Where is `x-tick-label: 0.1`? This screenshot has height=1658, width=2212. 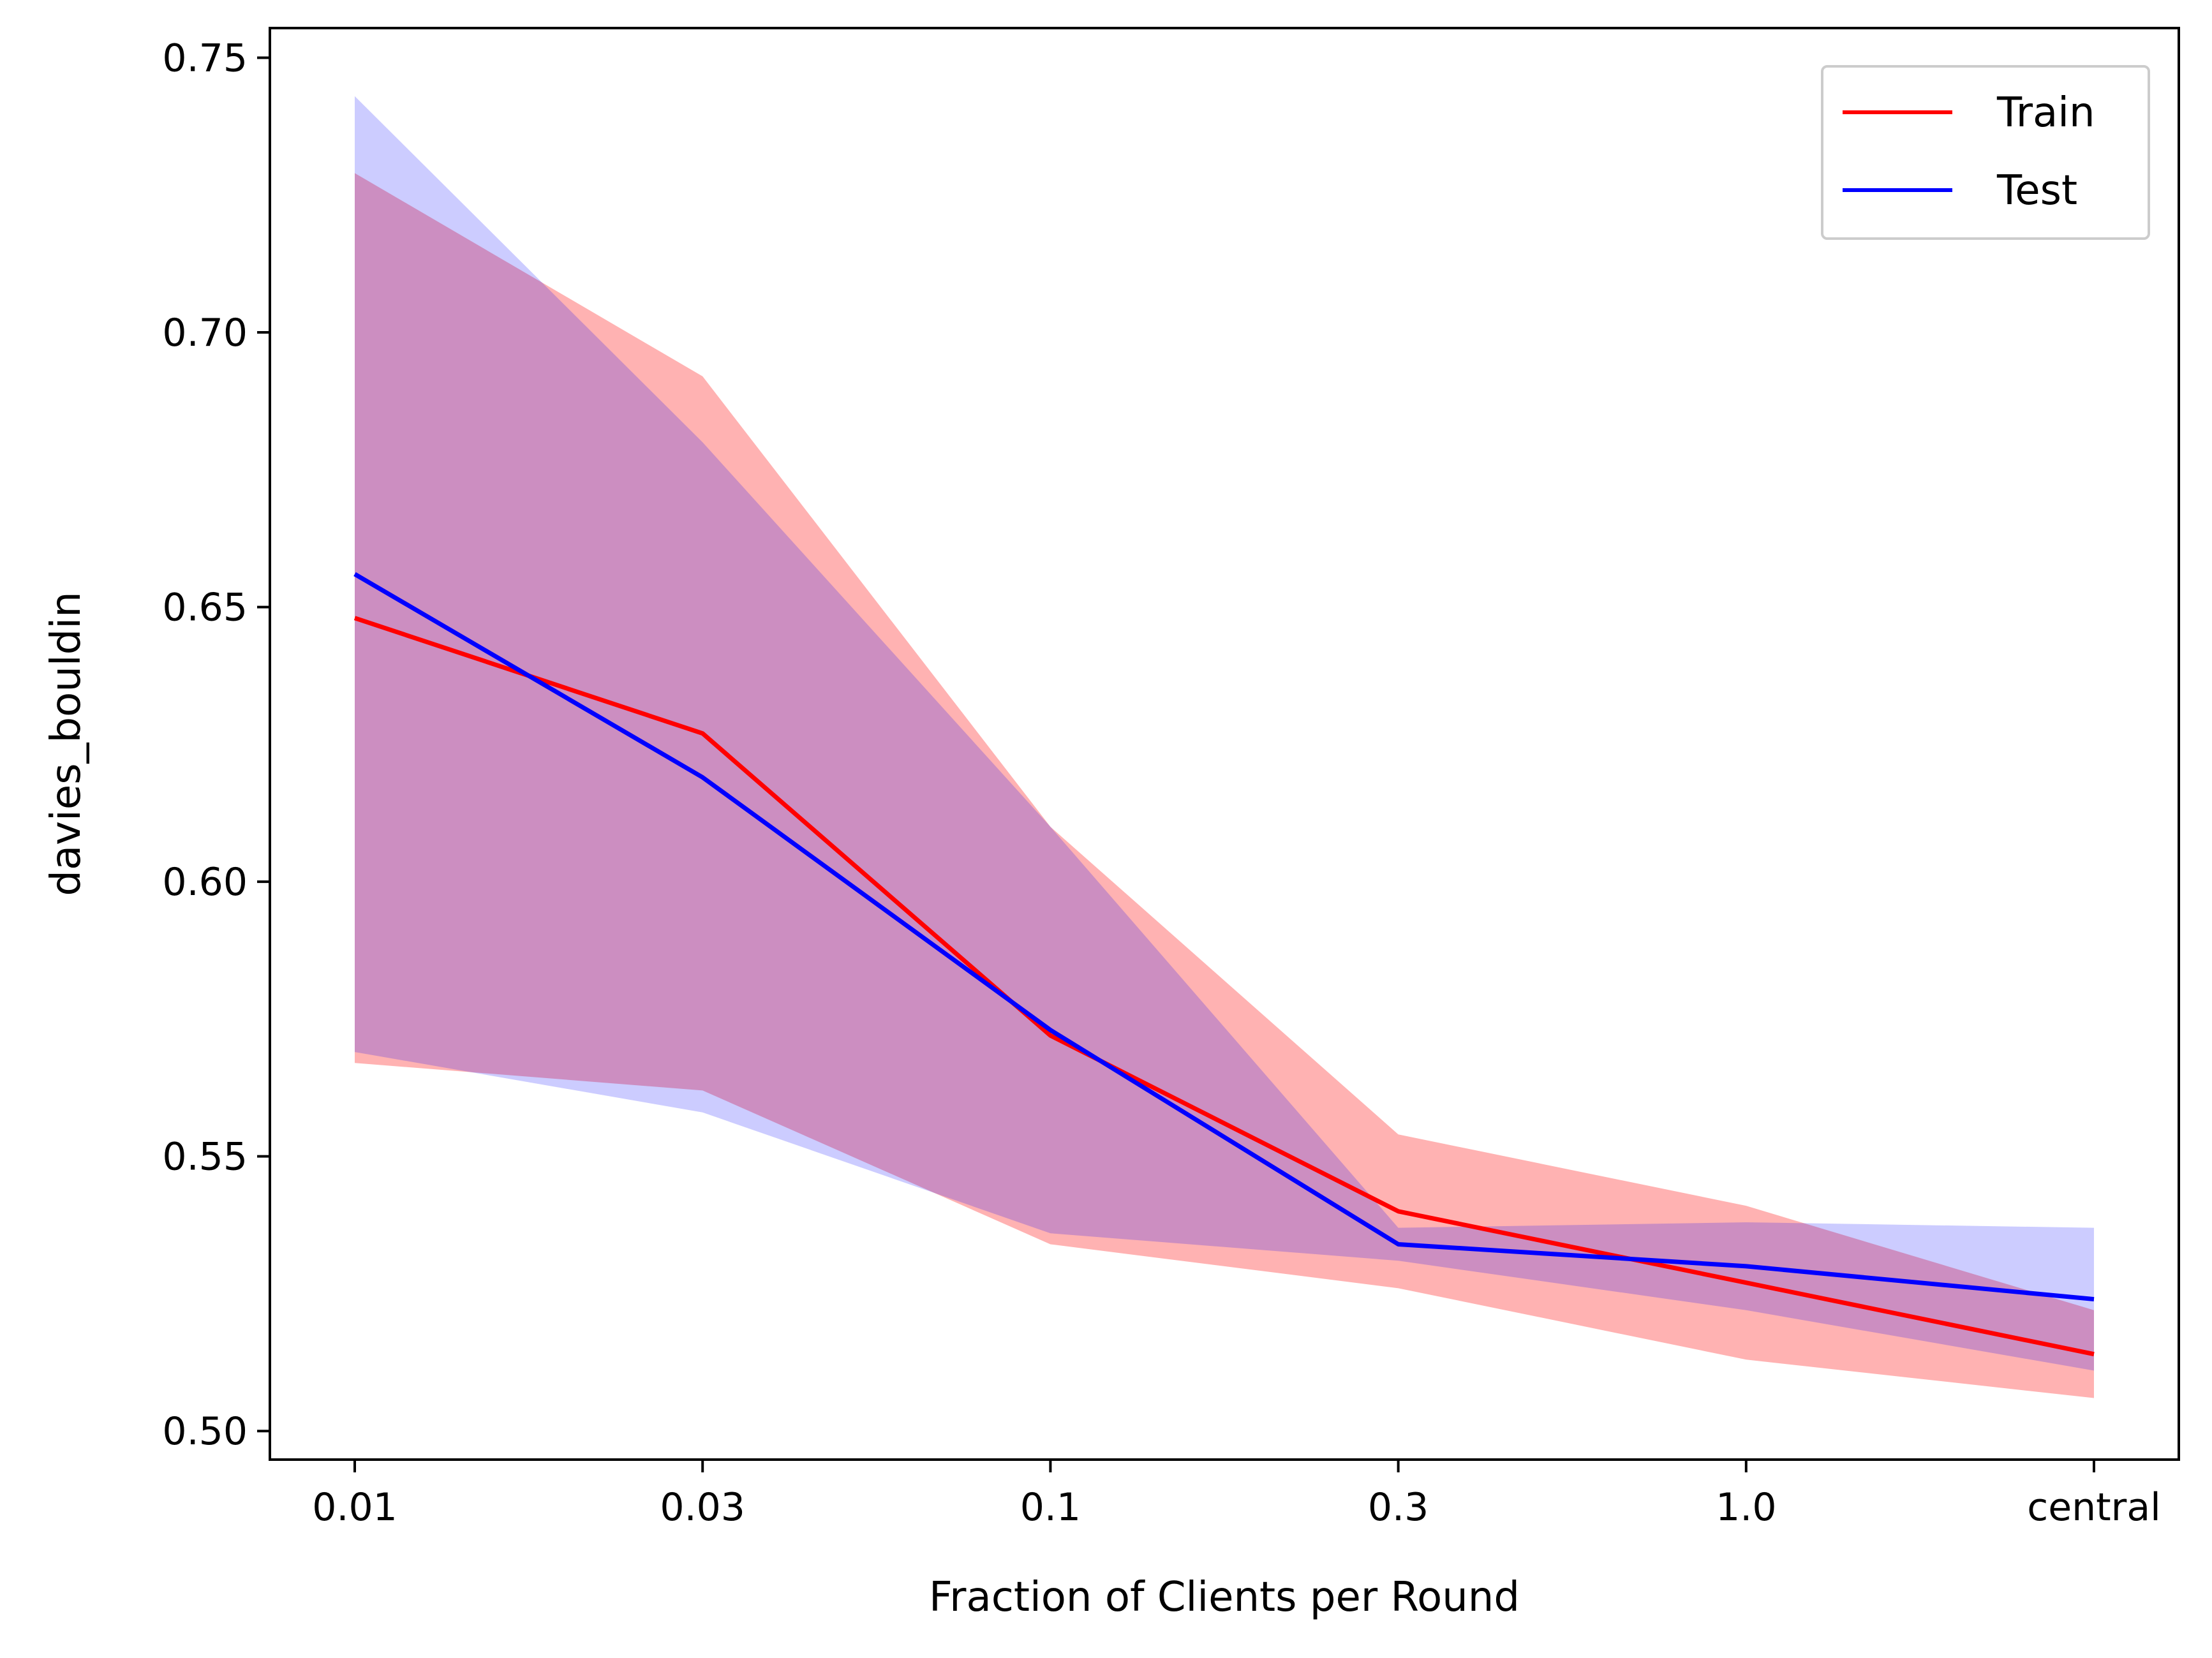
x-tick-label: 0.1 is located at coordinates (1050, 1507).